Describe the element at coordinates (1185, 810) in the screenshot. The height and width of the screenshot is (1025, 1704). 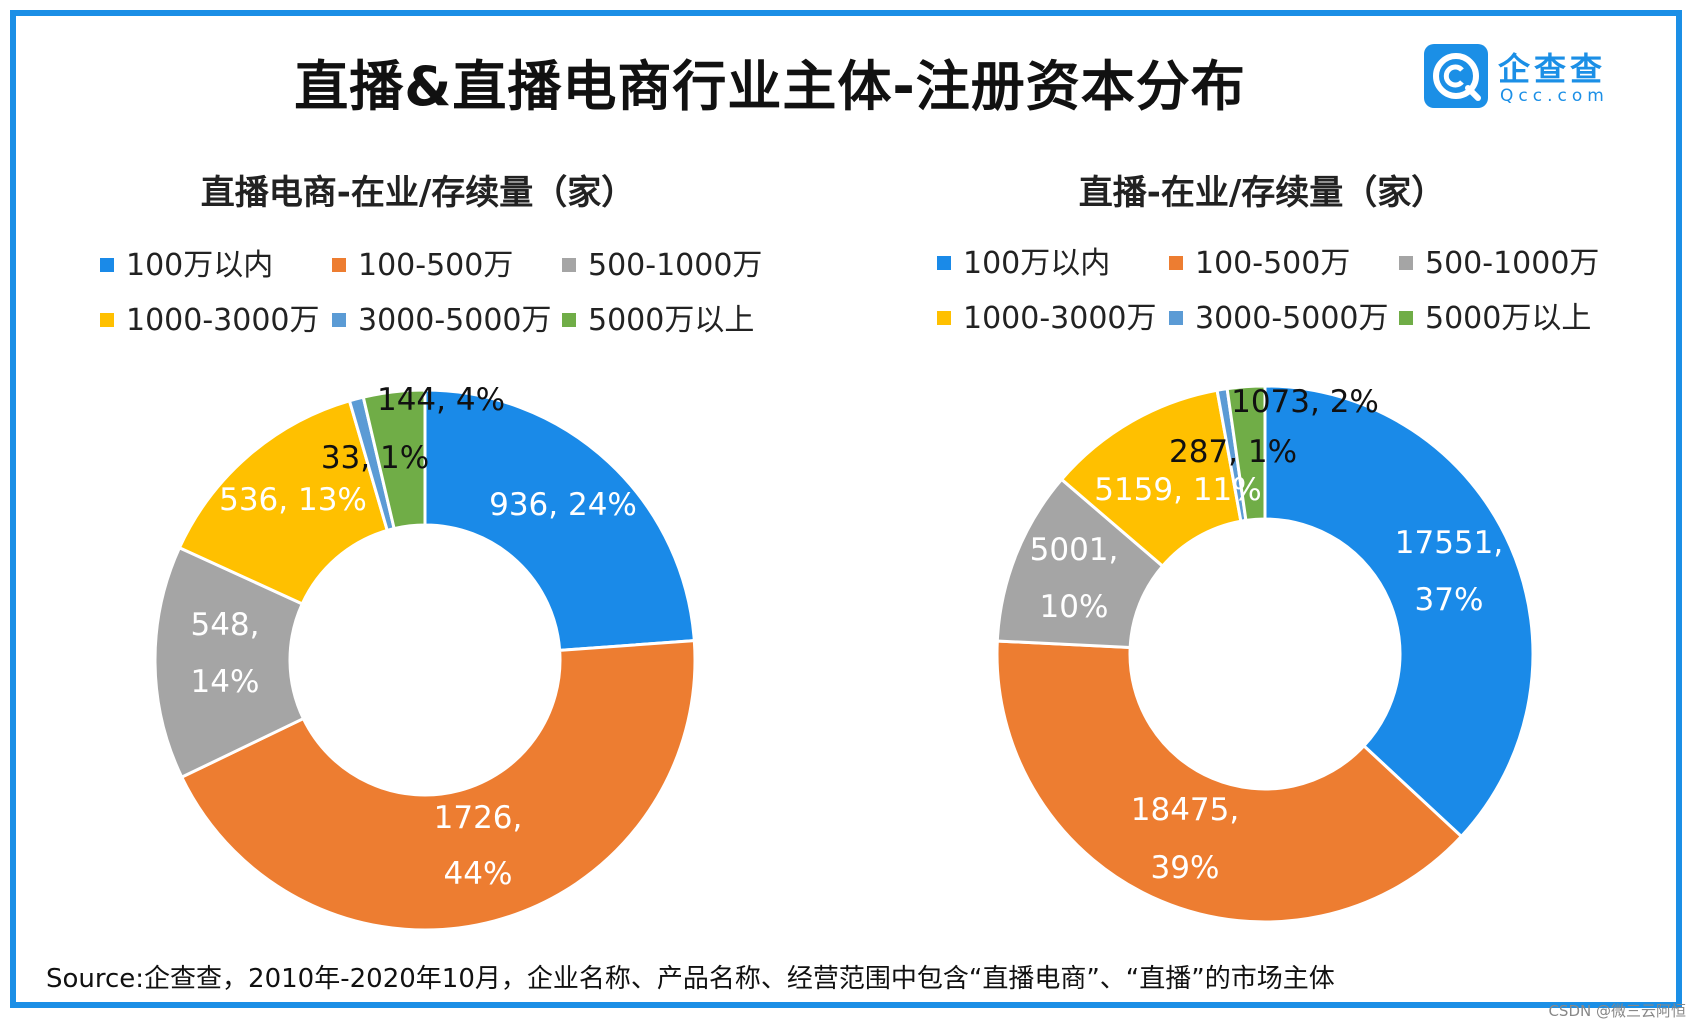
I see `data-label: 18475,` at that location.